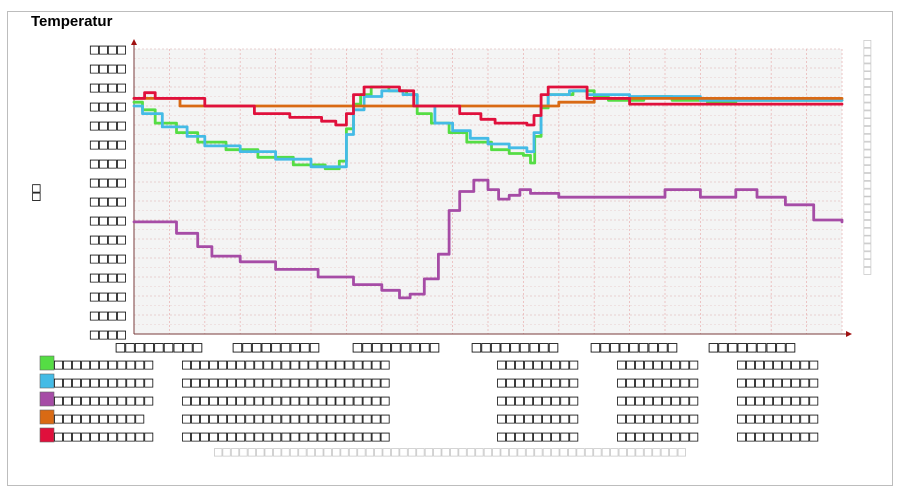  I want to click on panel-title: Temperatur, so click(72, 22).